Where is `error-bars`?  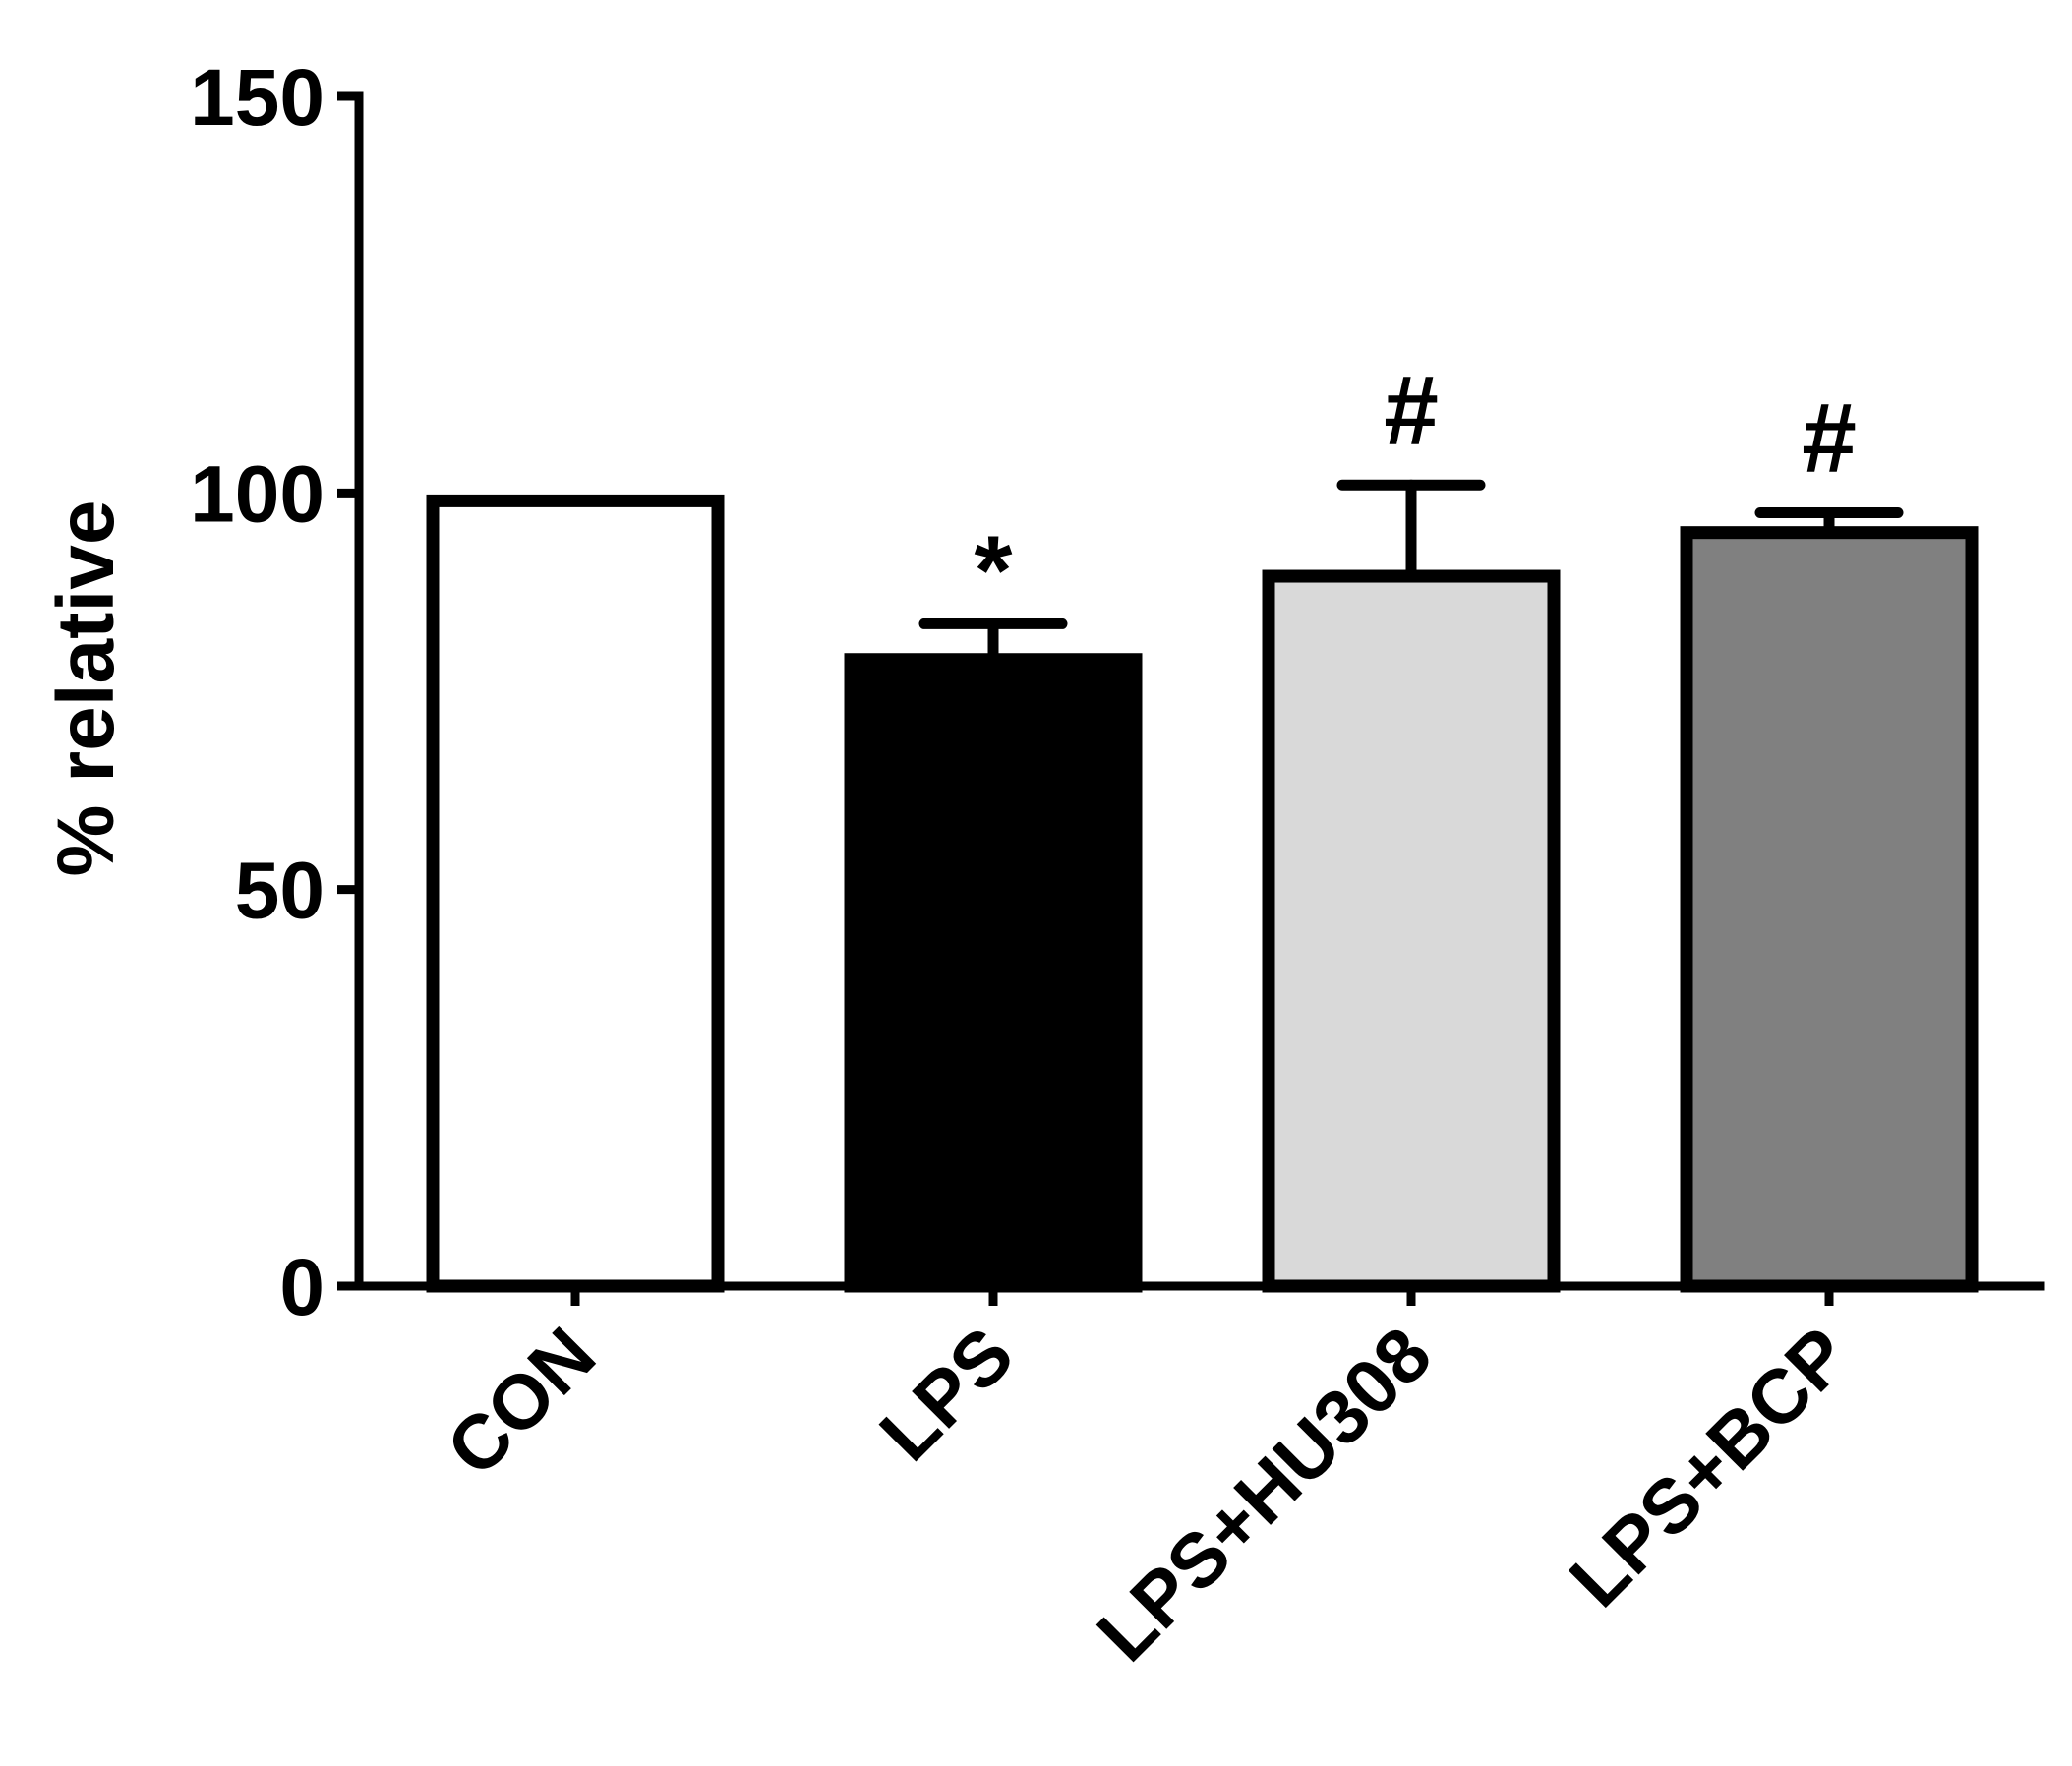
error-bars is located at coordinates (1411, 572).